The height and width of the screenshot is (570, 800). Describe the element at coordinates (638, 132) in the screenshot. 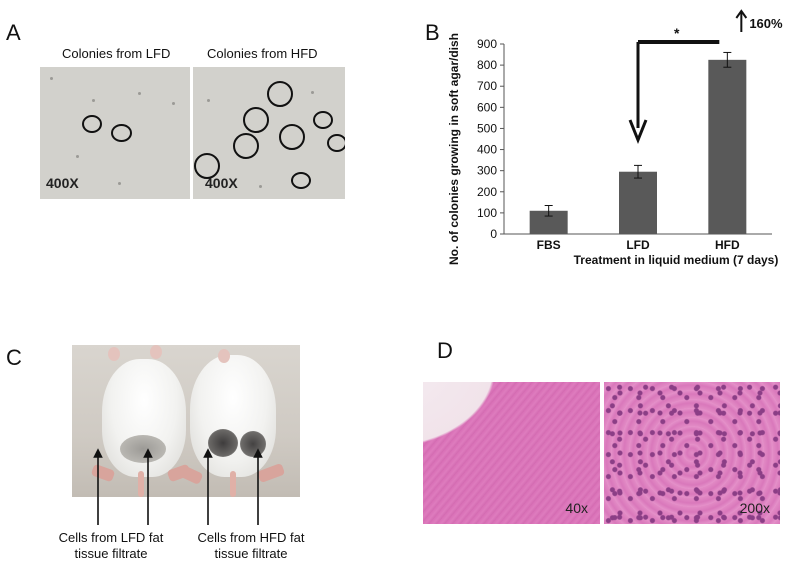

I see `comparison-arrowhead` at that location.